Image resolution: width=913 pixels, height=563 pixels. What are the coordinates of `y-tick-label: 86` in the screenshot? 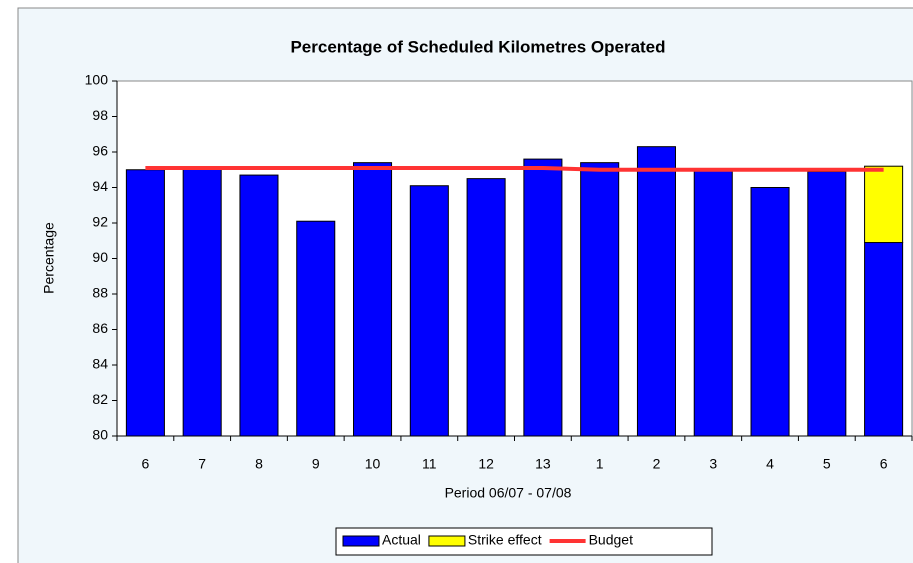 It's located at (100, 328).